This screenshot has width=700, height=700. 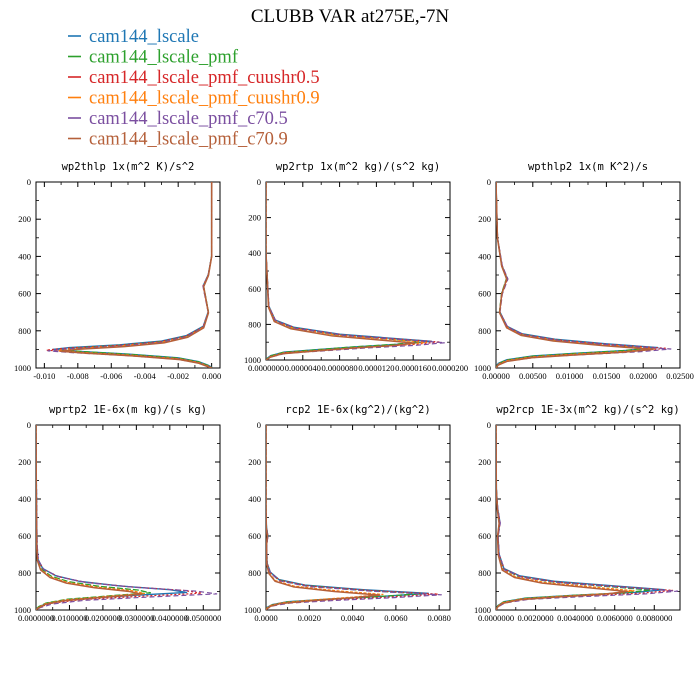 I want to click on x-tick-label: 0.0000160, so click(x=413, y=368).